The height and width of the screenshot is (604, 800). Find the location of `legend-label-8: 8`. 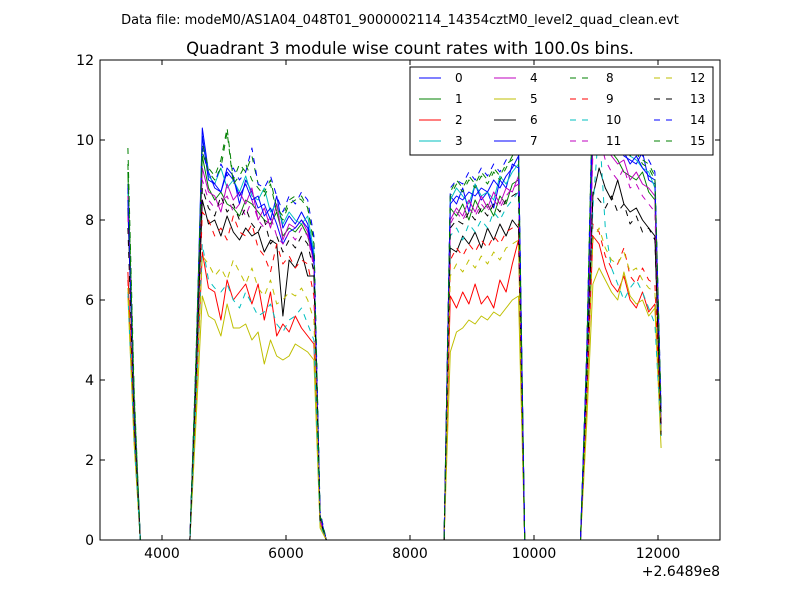

legend-label-8: 8 is located at coordinates (610, 78).